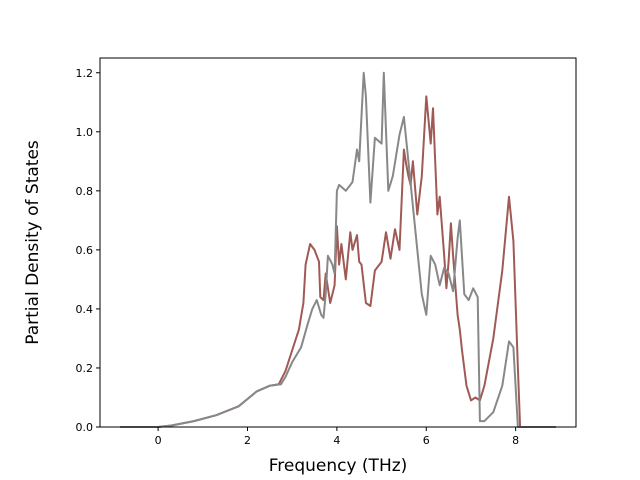 This screenshot has height=480, width=640. I want to click on x-tick-label: 4, so click(336, 440).